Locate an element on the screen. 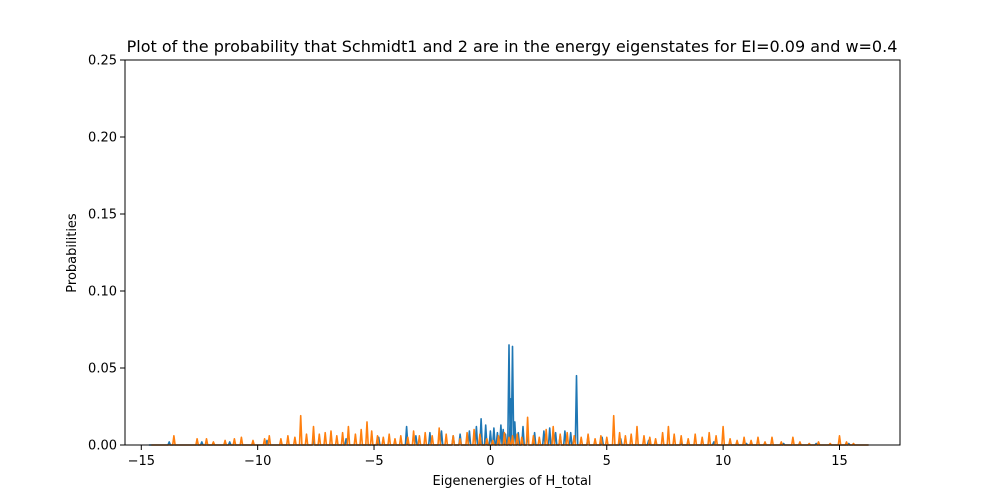  y-tick-label: 0.05 is located at coordinates (102, 369).